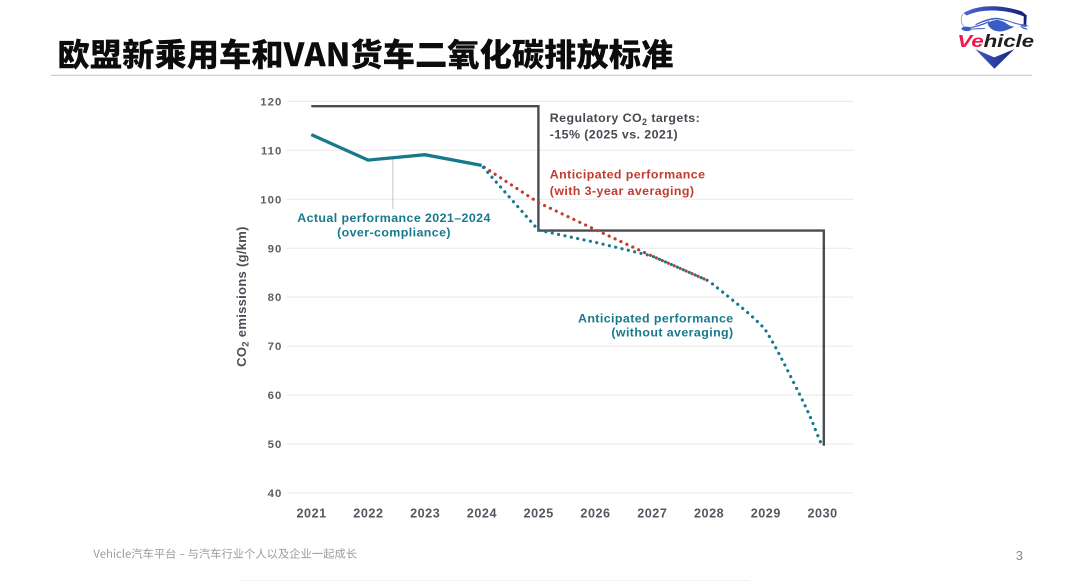 The image size is (1080, 586). What do you see at coordinates (995, 41) in the screenshot?
I see `svg-text: Vehicle` at bounding box center [995, 41].